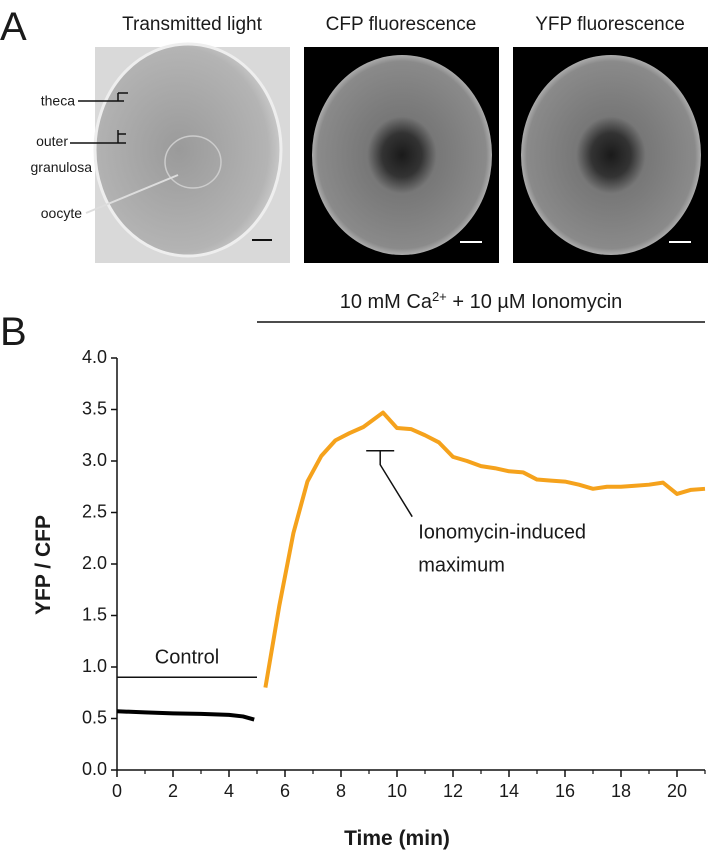 The height and width of the screenshot is (861, 709). What do you see at coordinates (610, 155) in the screenshot?
I see `yfp-image` at bounding box center [610, 155].